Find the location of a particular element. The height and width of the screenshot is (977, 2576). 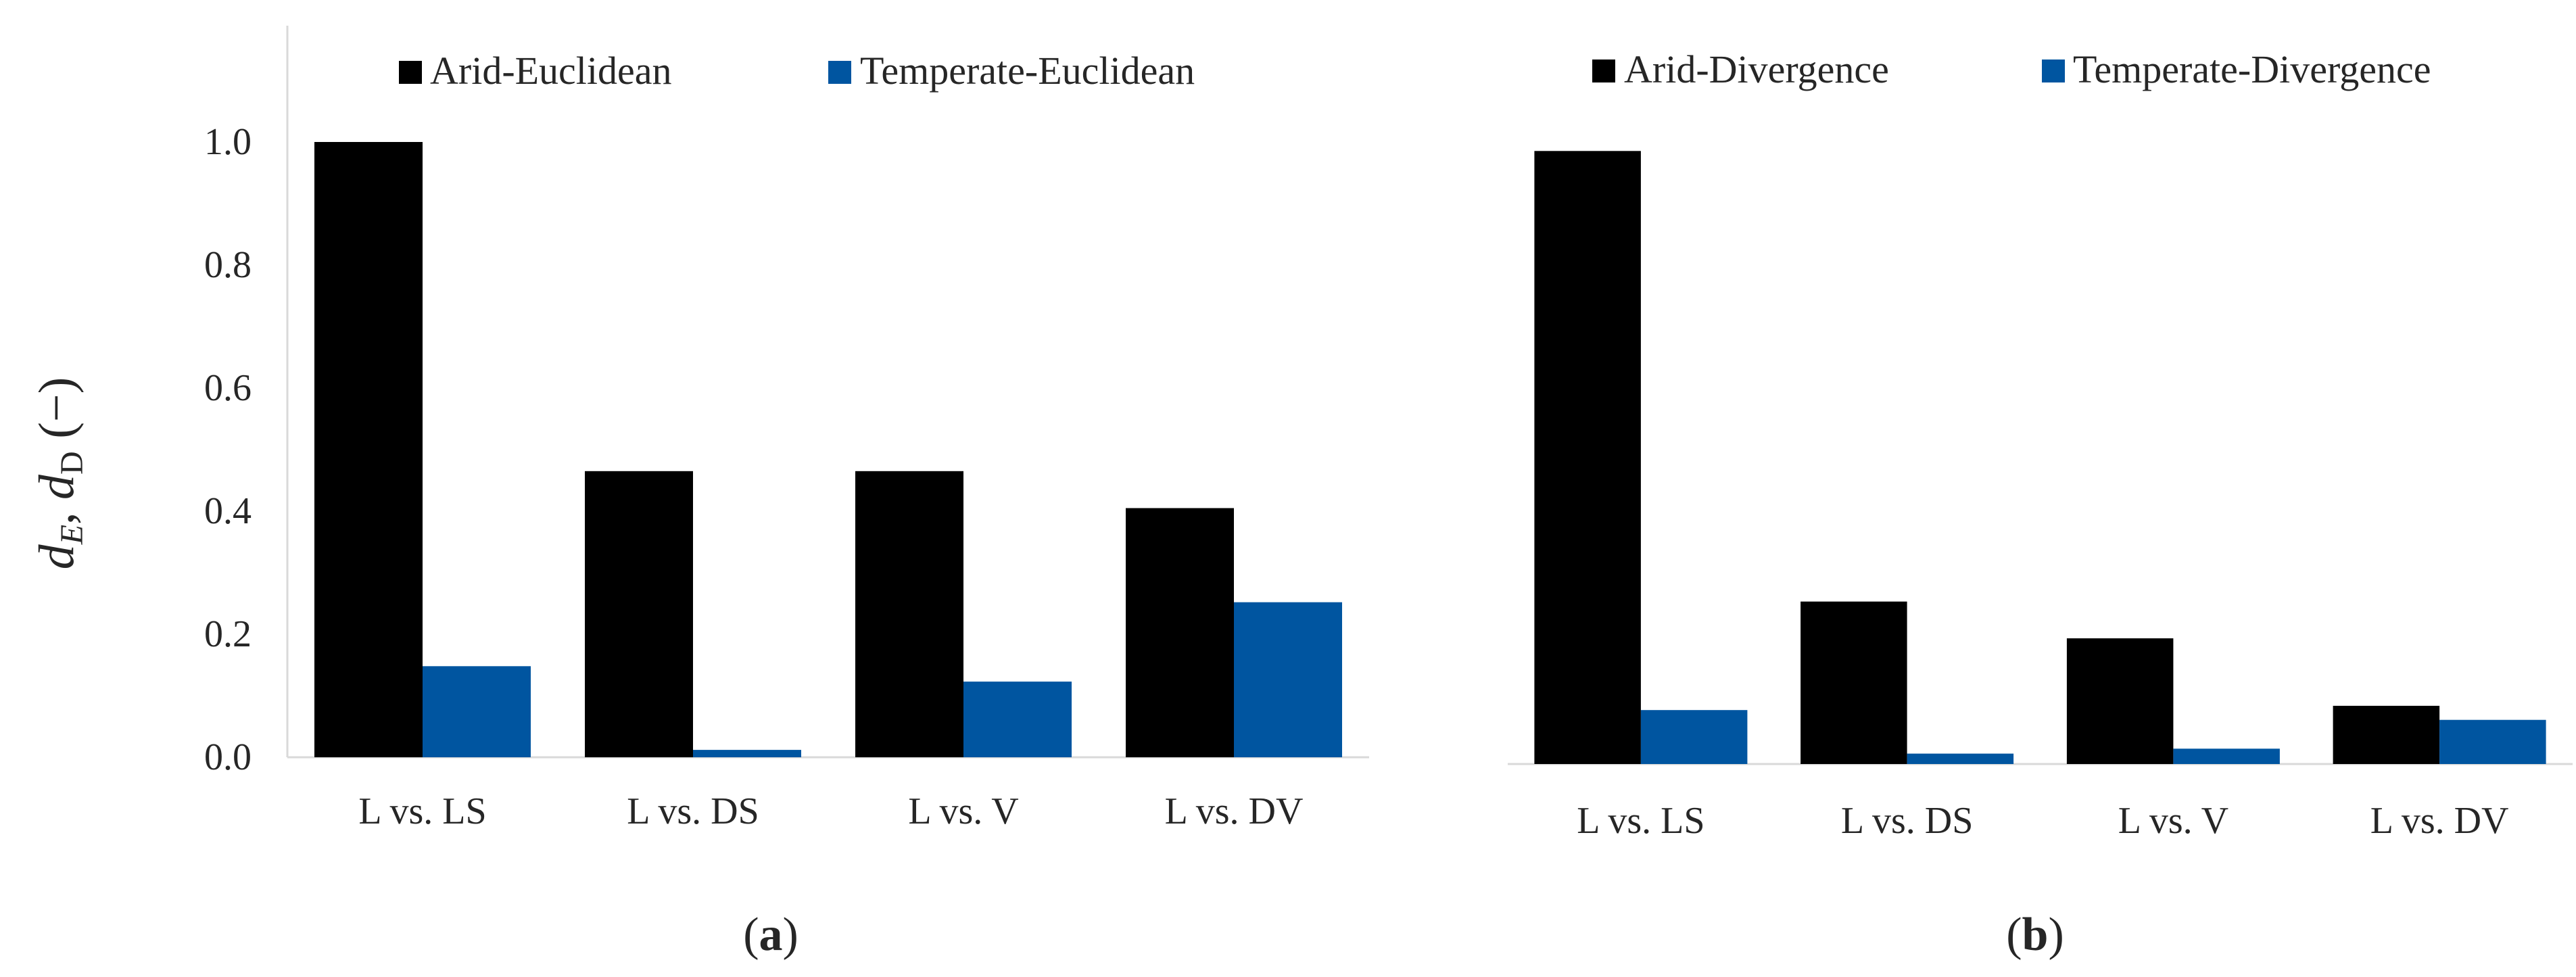

bar-arid-divergence-l-vs-ds is located at coordinates (1853, 682).